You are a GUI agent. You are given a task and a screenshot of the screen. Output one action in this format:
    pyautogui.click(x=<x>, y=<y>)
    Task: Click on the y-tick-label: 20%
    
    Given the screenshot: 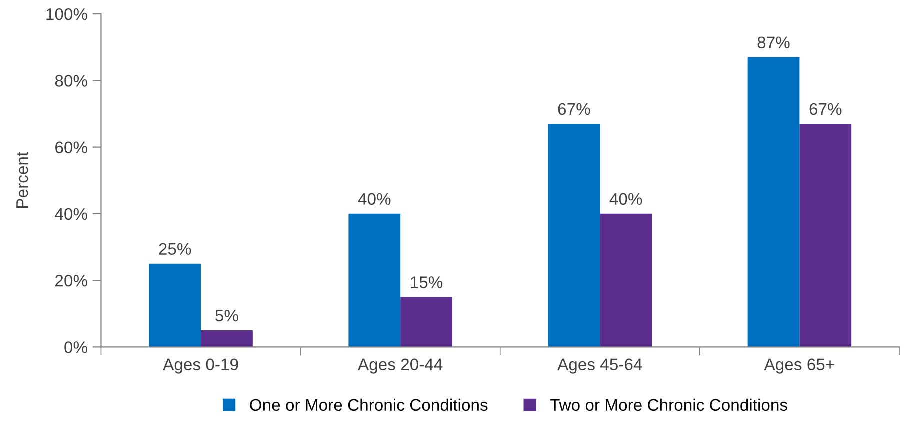 What is the action you would take?
    pyautogui.click(x=72, y=280)
    